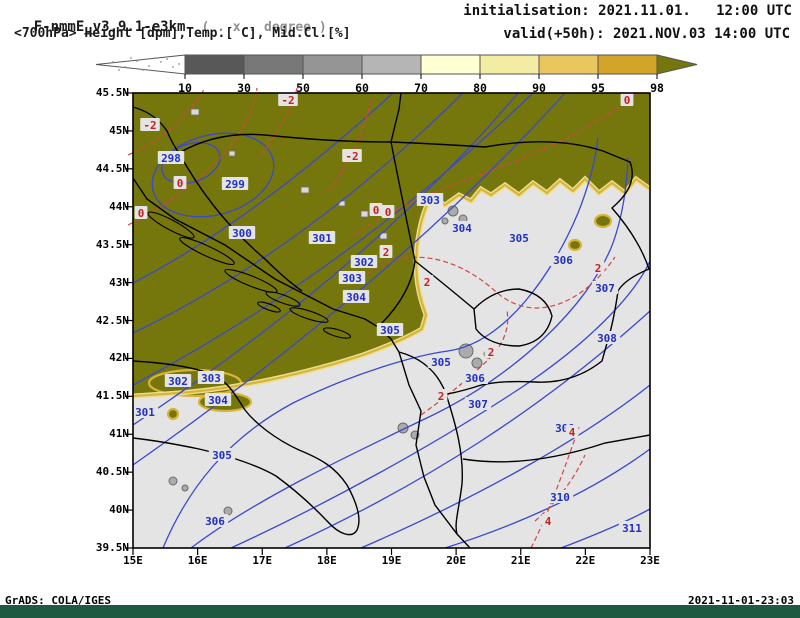 The width and height of the screenshot is (800, 618). I want to click on grads-credit: GrADS: COLA/IGES, so click(58, 600).